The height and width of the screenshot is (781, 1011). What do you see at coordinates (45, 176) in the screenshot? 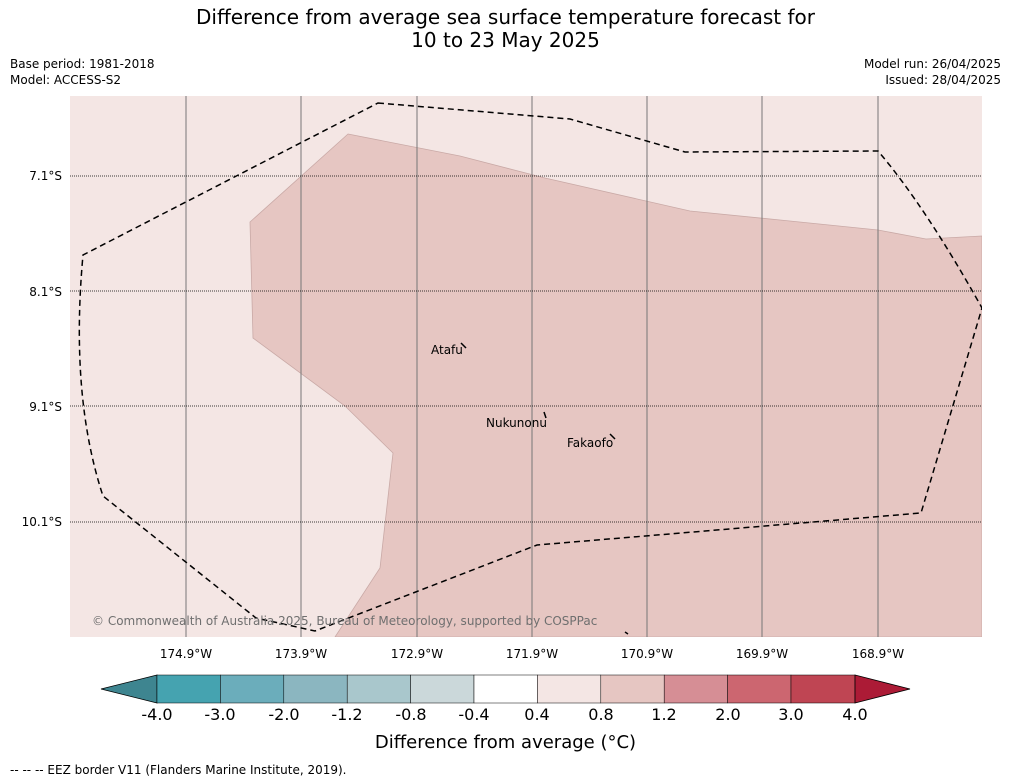
I see `lat-label-7-1: 7.1°S` at bounding box center [45, 176].